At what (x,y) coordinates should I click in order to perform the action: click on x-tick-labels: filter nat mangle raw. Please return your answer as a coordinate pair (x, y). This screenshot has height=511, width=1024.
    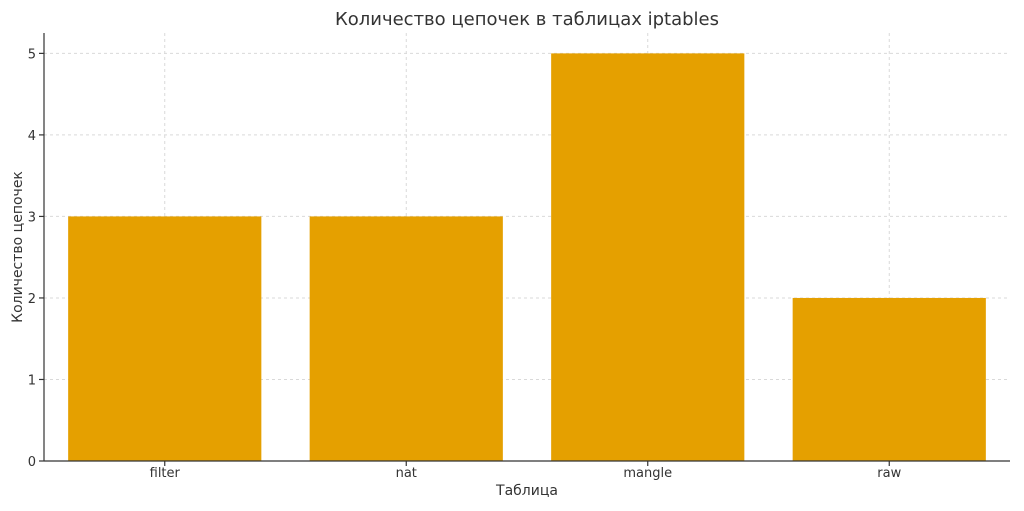
    Looking at the image, I should click on (526, 471).